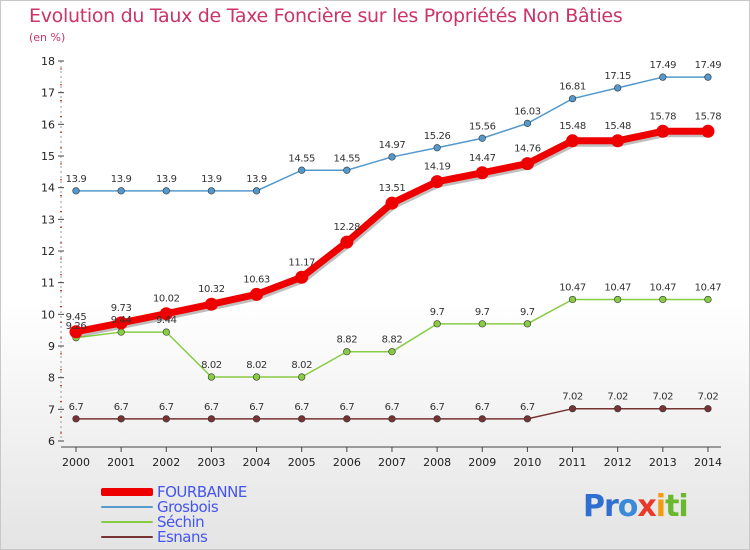 This screenshot has height=550, width=750. What do you see at coordinates (392, 188) in the screenshot?
I see `data-label: 13.51` at bounding box center [392, 188].